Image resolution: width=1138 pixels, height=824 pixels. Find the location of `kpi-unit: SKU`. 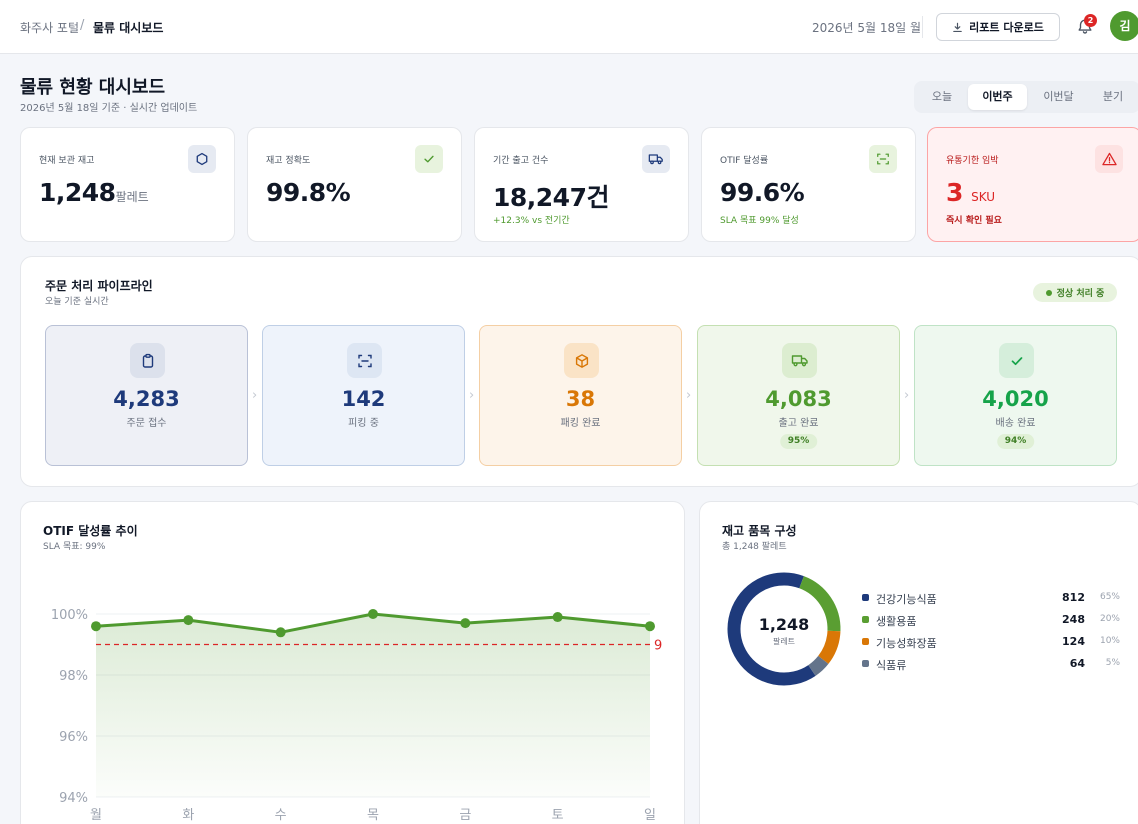

kpi-unit: SKU is located at coordinates (983, 197).